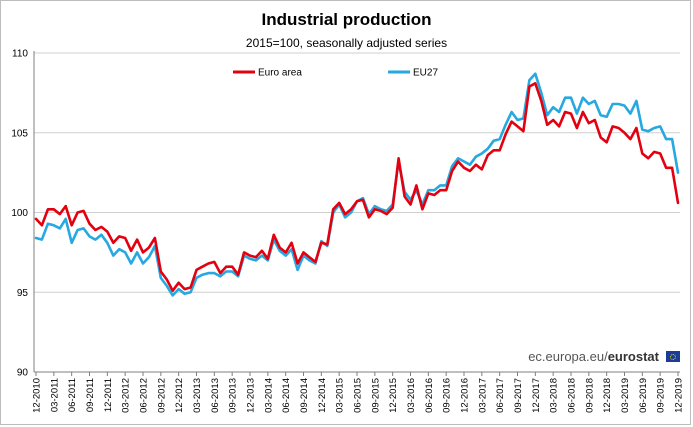 The width and height of the screenshot is (693, 427). What do you see at coordinates (589, 395) in the screenshot?
I see `x-tick-label: 09-2018` at bounding box center [589, 395].